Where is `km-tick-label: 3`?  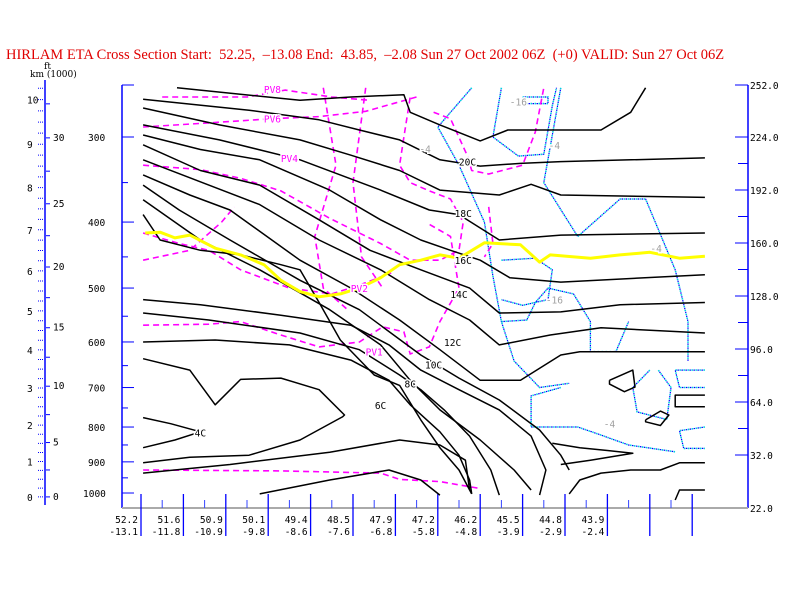 km-tick-label: 3 is located at coordinates (30, 389).